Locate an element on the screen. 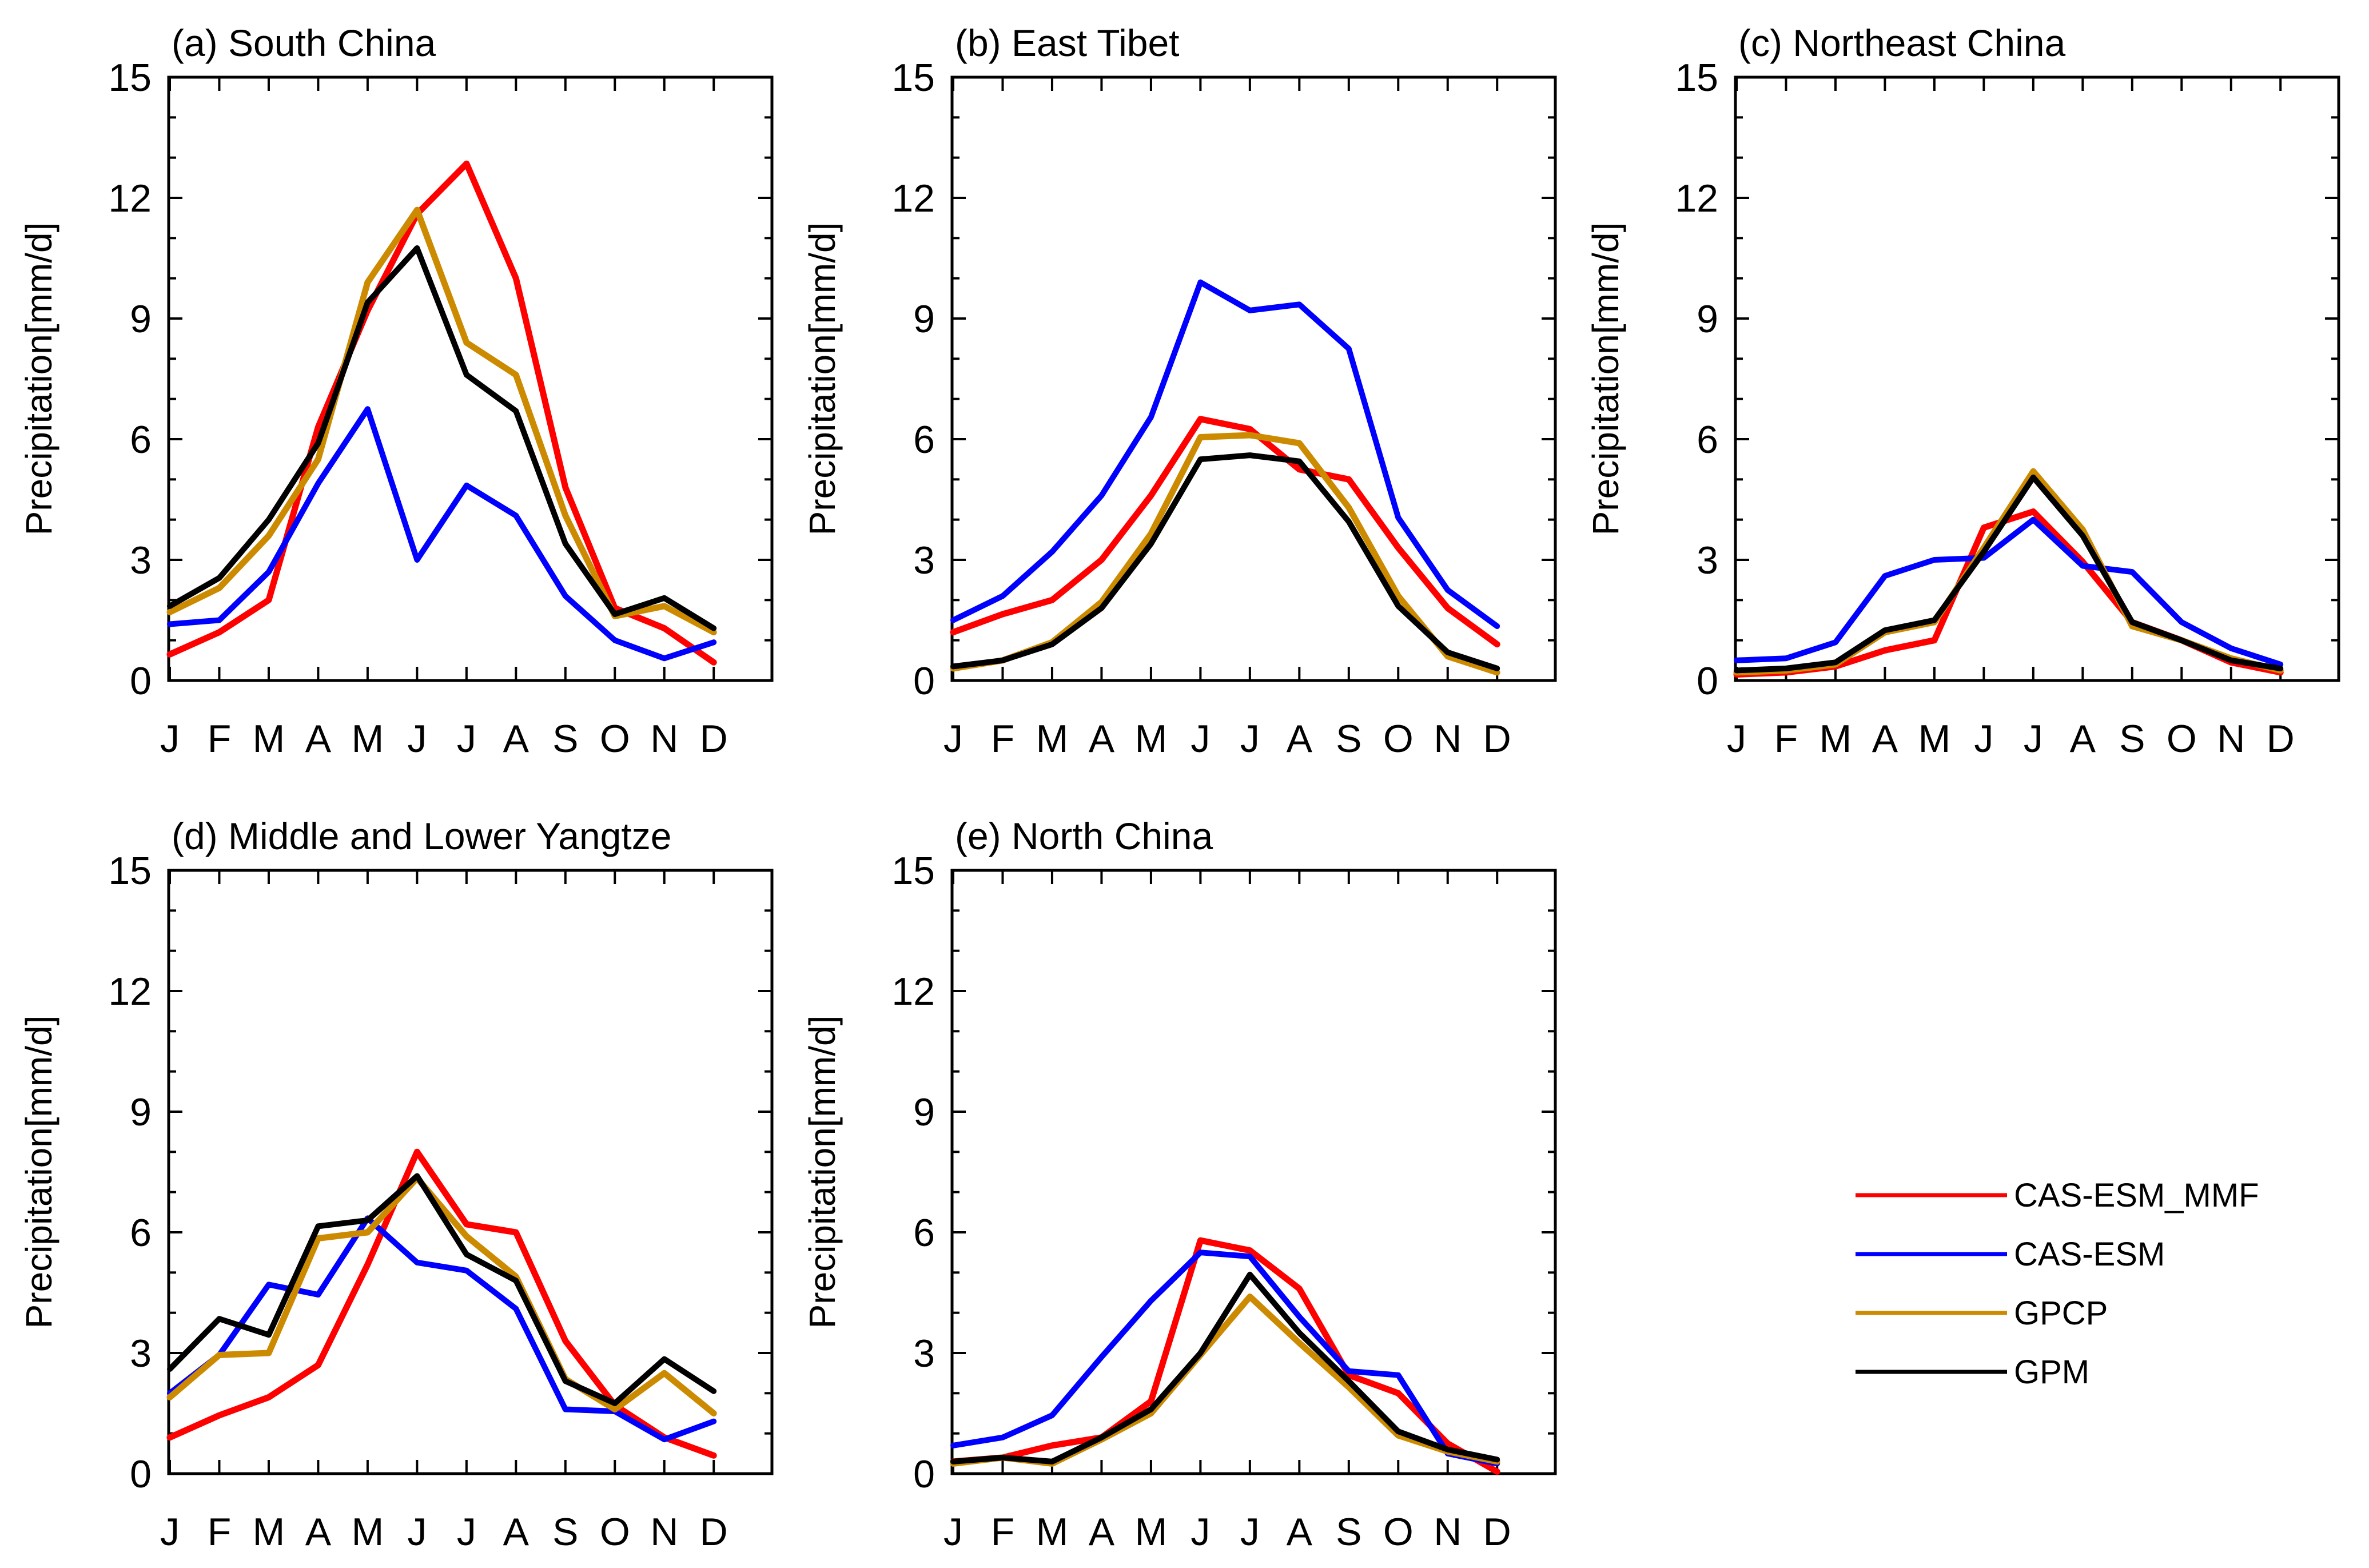 This screenshot has height=1568, width=2369. legend-label-cas-esm-mmf: CAS-ESM_MMF is located at coordinates (2136, 1196).